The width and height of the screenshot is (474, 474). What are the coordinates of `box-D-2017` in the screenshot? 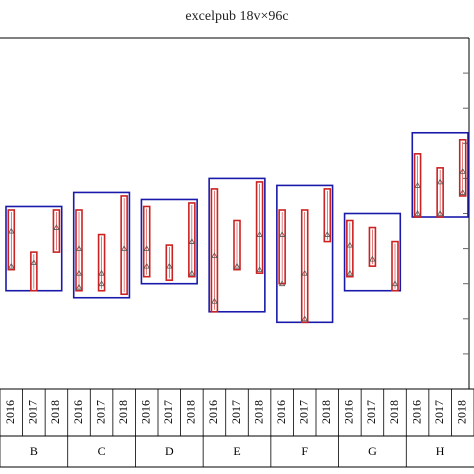 It's located at (169, 262).